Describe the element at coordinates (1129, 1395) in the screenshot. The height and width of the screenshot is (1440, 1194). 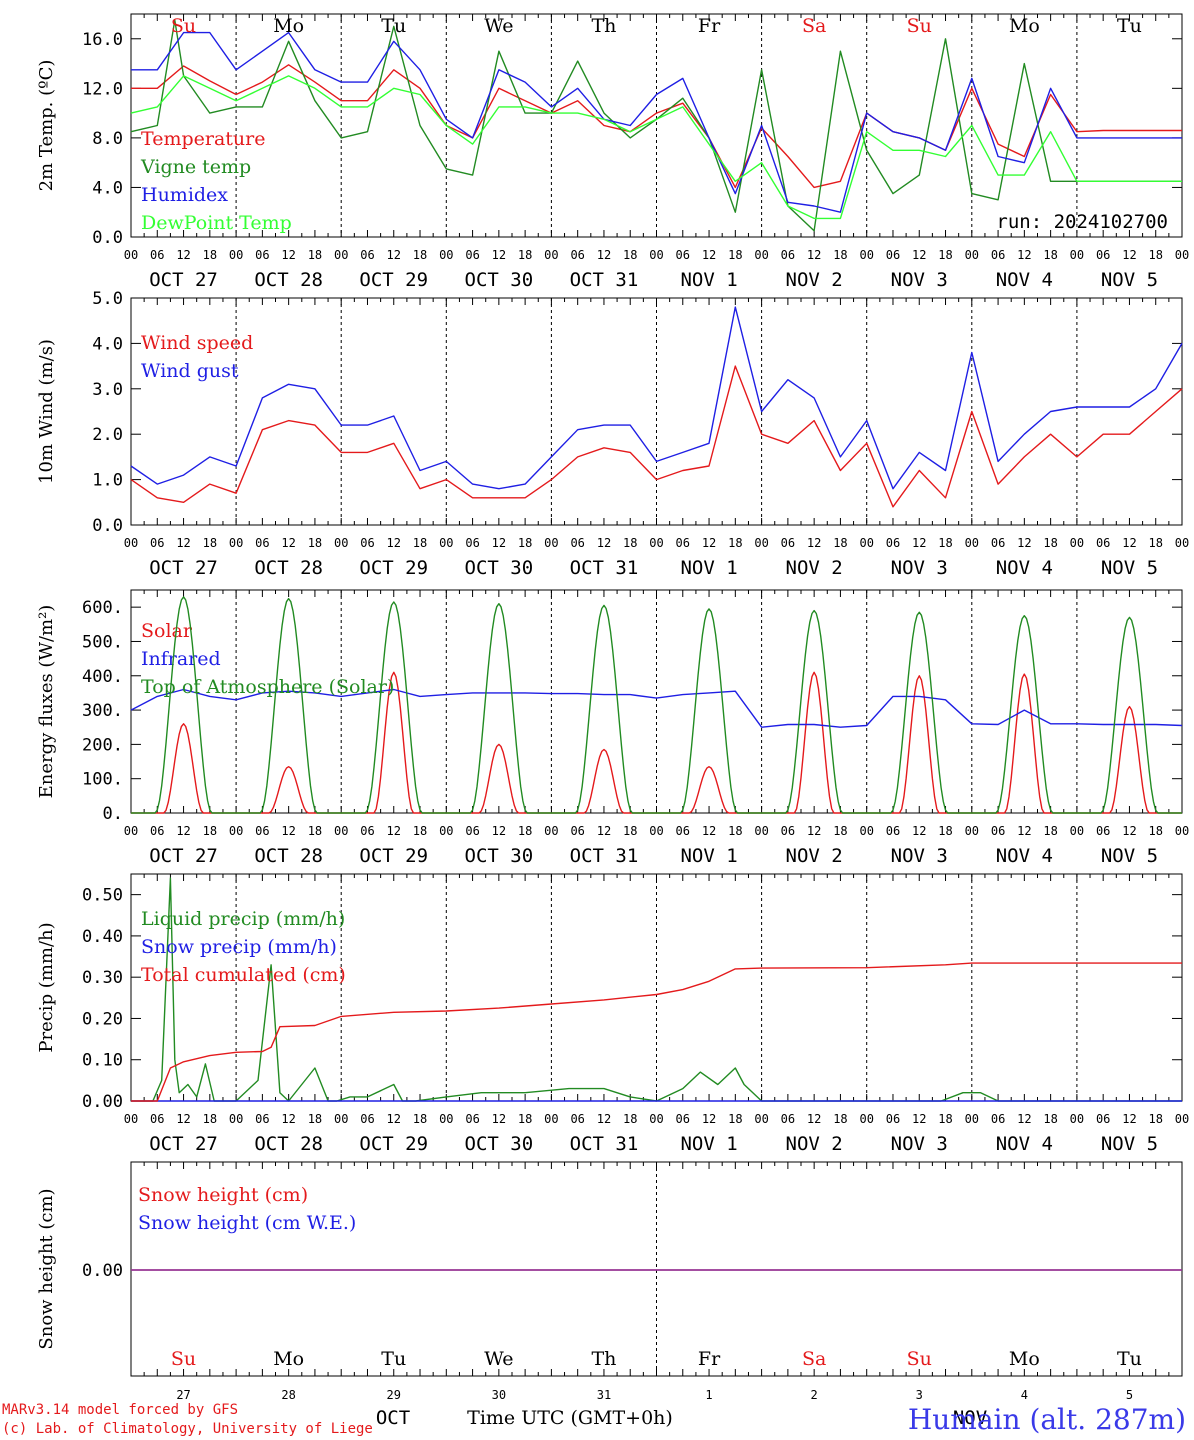
I see `day-number-label: 5` at that location.